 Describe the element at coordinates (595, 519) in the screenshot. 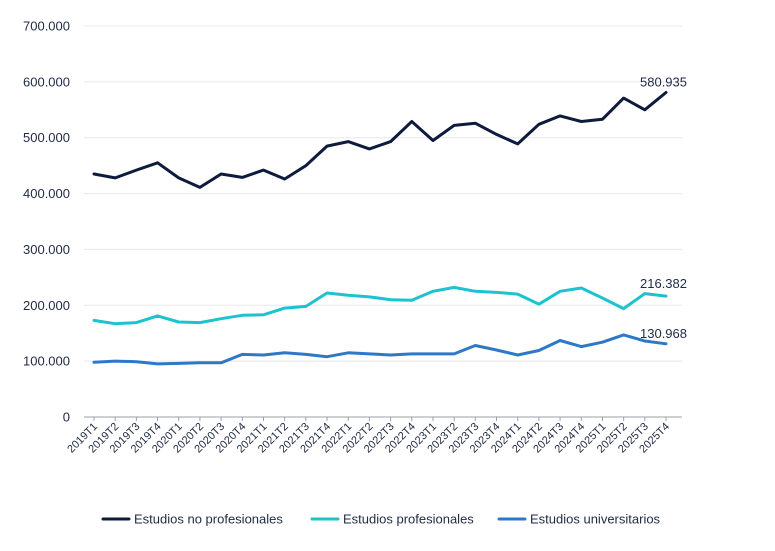

I see `legend-label: Estudios universitarios` at that location.